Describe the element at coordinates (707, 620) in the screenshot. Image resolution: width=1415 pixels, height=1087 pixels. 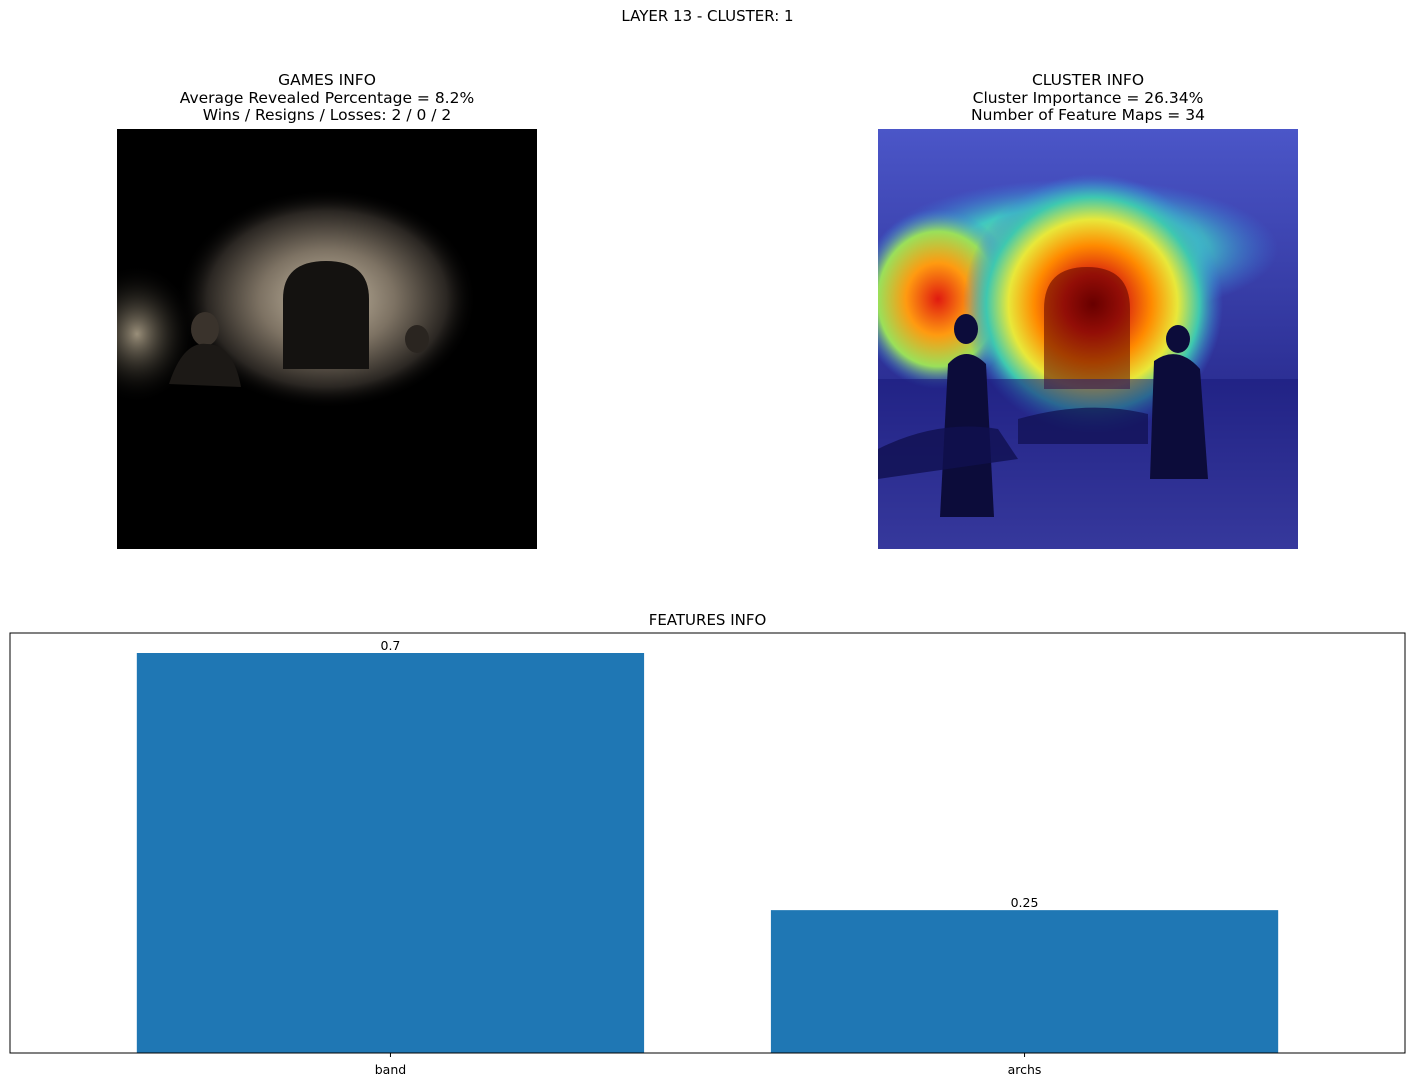
I see `features-info-title: FEATURES INFO` at that location.